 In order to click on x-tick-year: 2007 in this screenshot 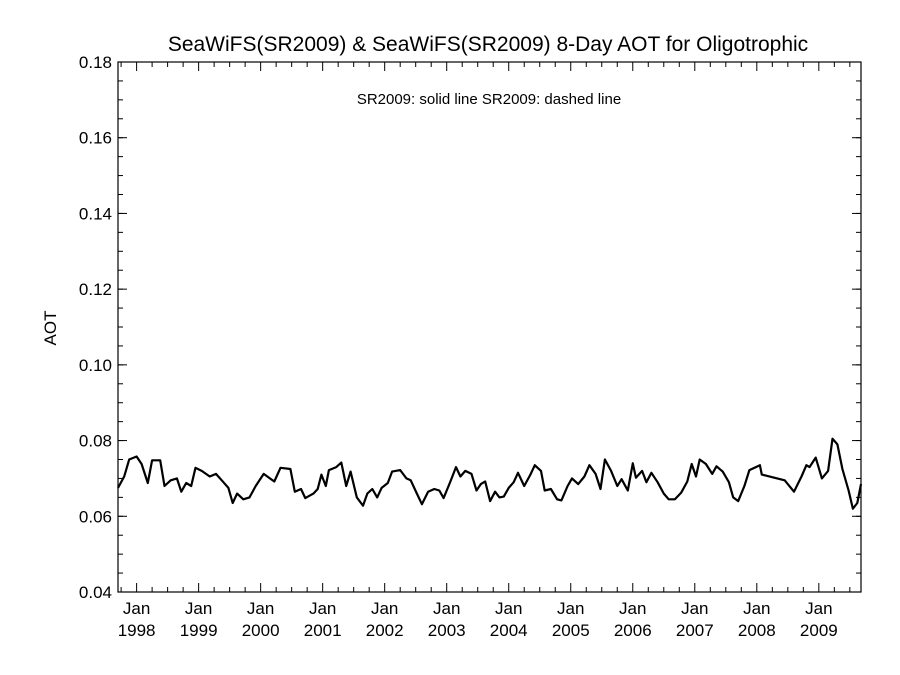, I will do `click(695, 630)`.